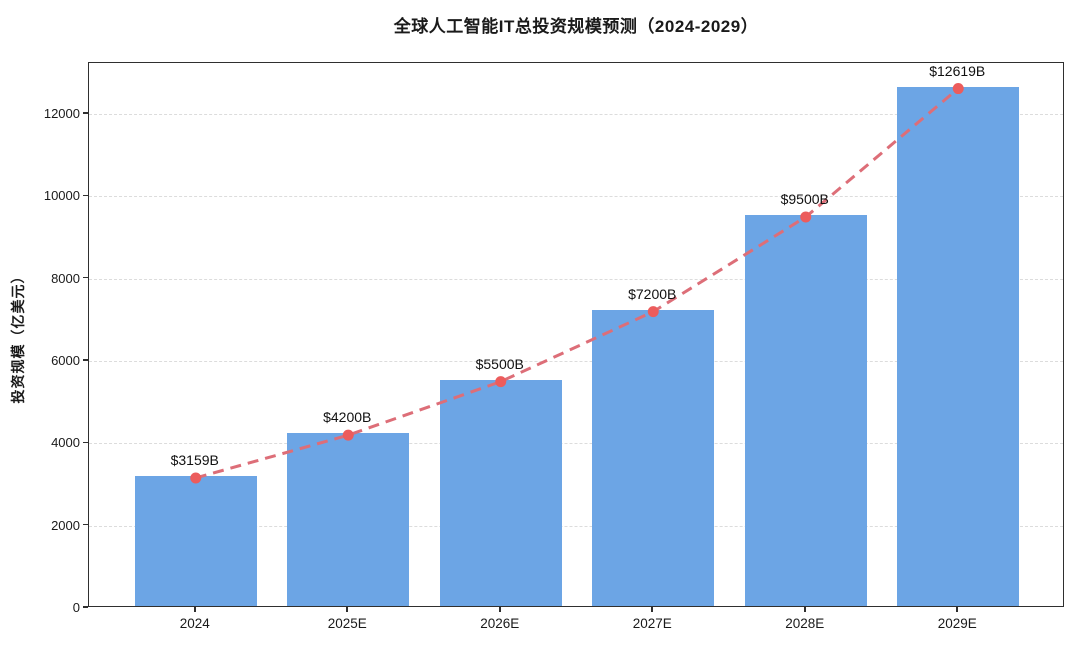 The height and width of the screenshot is (648, 1080). What do you see at coordinates (347, 623) in the screenshot?
I see `x-tick-label-2025E: 2025E` at bounding box center [347, 623].